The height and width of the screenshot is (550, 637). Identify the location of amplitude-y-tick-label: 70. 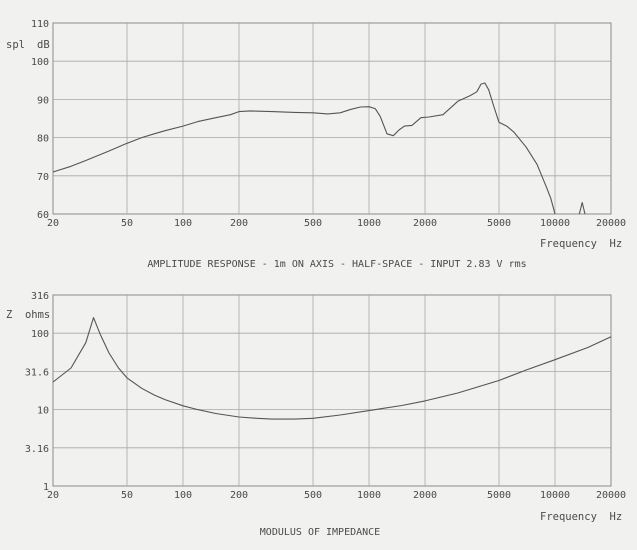
(43, 177).